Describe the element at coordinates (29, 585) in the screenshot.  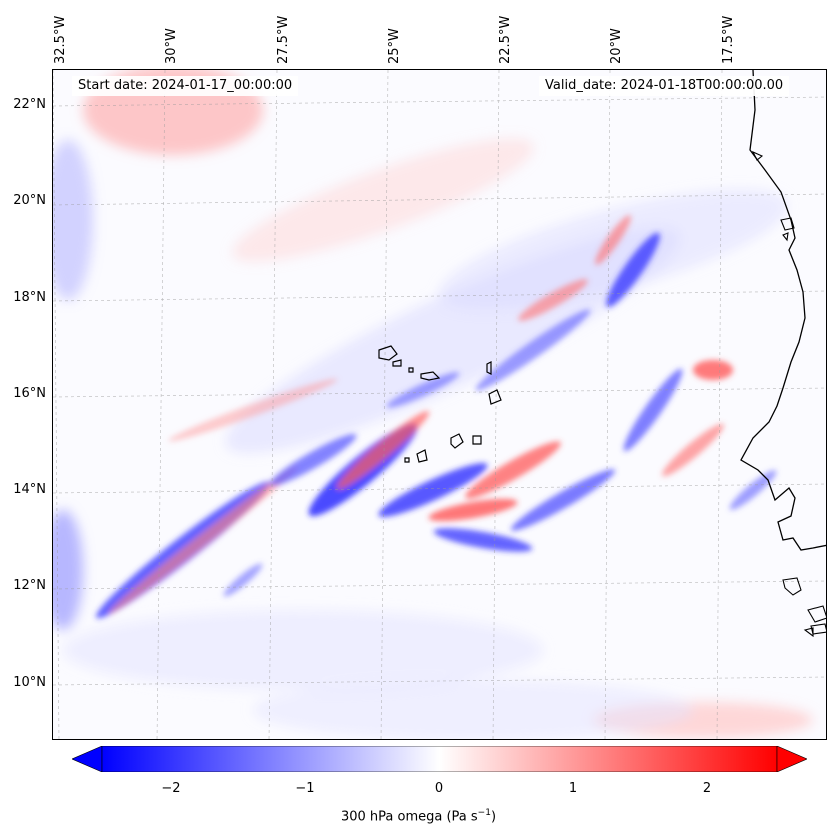
I see `lat-label-12n: 12°N` at that location.